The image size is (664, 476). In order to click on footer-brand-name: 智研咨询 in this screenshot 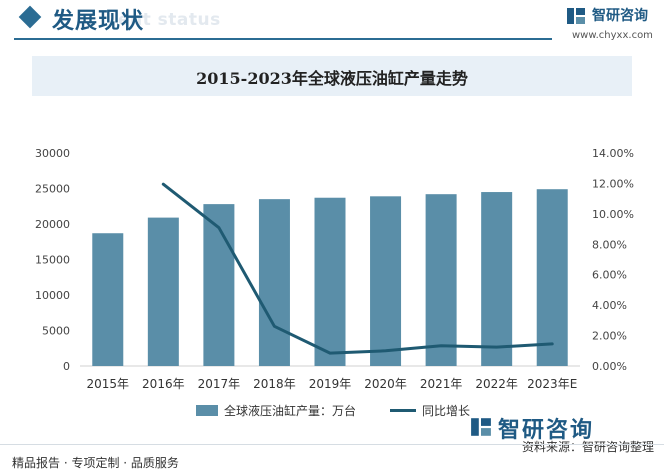, I will do `click(546, 430)`.